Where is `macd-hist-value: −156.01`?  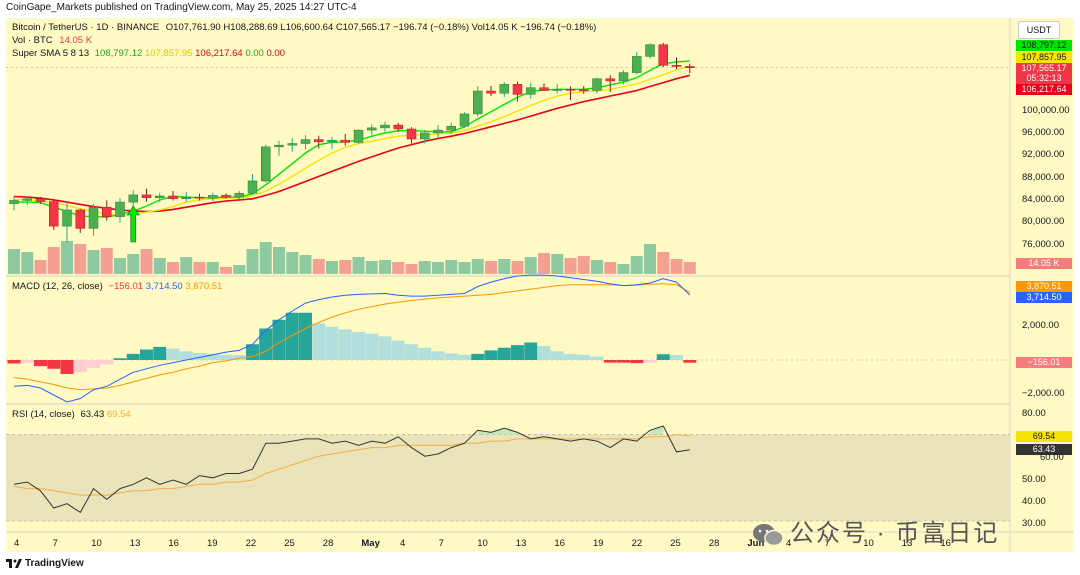 macd-hist-value: −156.01 is located at coordinates (126, 286).